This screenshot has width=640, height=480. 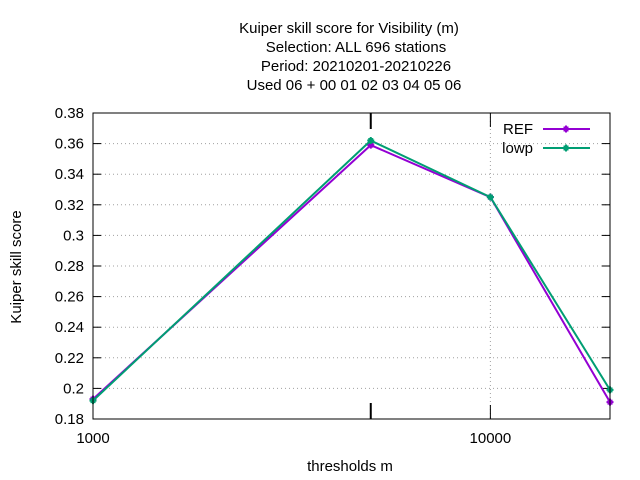 What do you see at coordinates (491, 438) in the screenshot?
I see `x-tick-label: 10000` at bounding box center [491, 438].